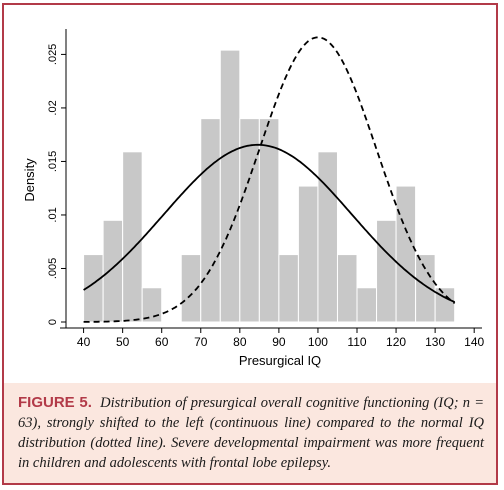 This screenshot has width=504, height=490. What do you see at coordinates (279, 342) in the screenshot?
I see `x-tick-label: 90` at bounding box center [279, 342].